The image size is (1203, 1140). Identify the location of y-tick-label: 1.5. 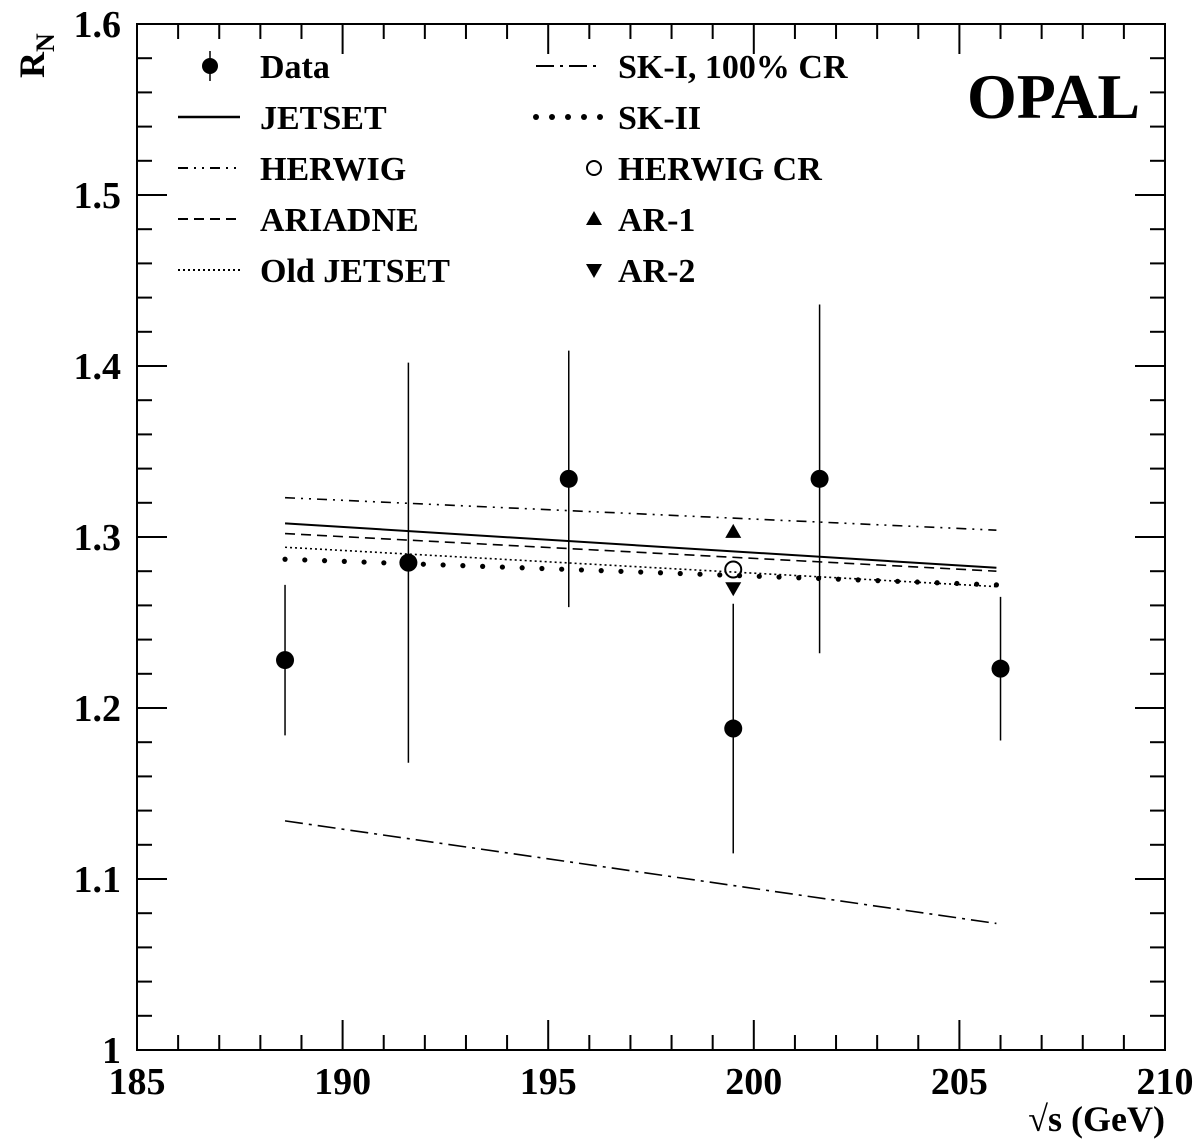
(98, 196).